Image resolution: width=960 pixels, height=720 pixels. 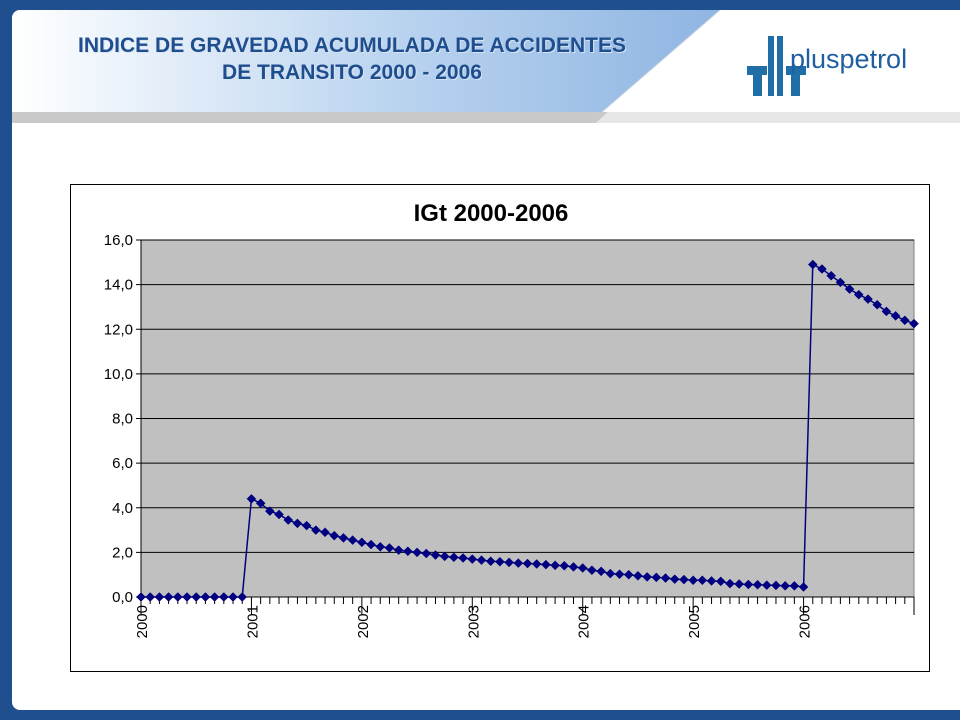 What do you see at coordinates (122, 552) in the screenshot?
I see `y-tick-label: 2,0` at bounding box center [122, 552].